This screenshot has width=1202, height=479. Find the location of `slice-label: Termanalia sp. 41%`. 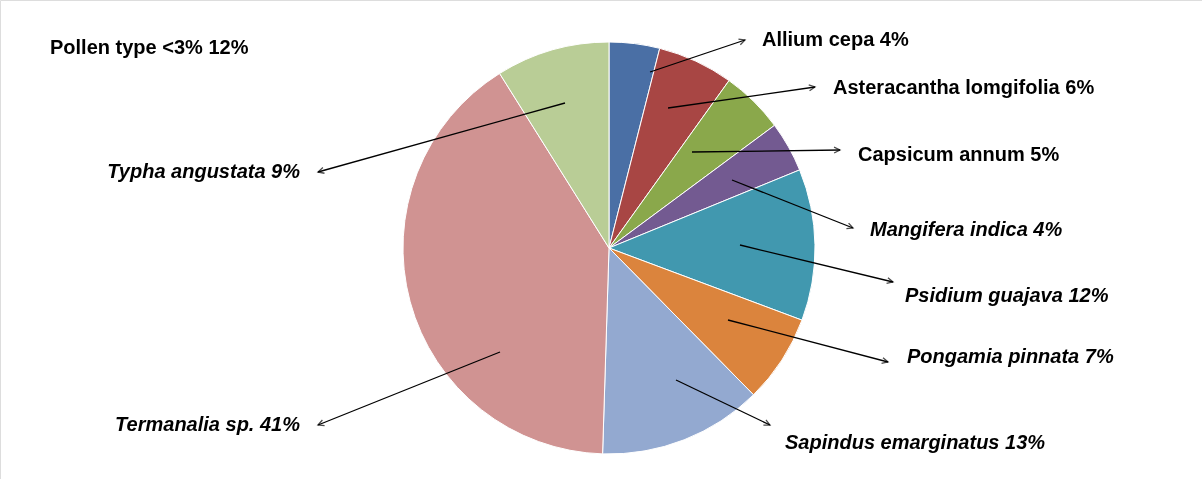

slice-label: Termanalia sp. 41% is located at coordinates (208, 424).